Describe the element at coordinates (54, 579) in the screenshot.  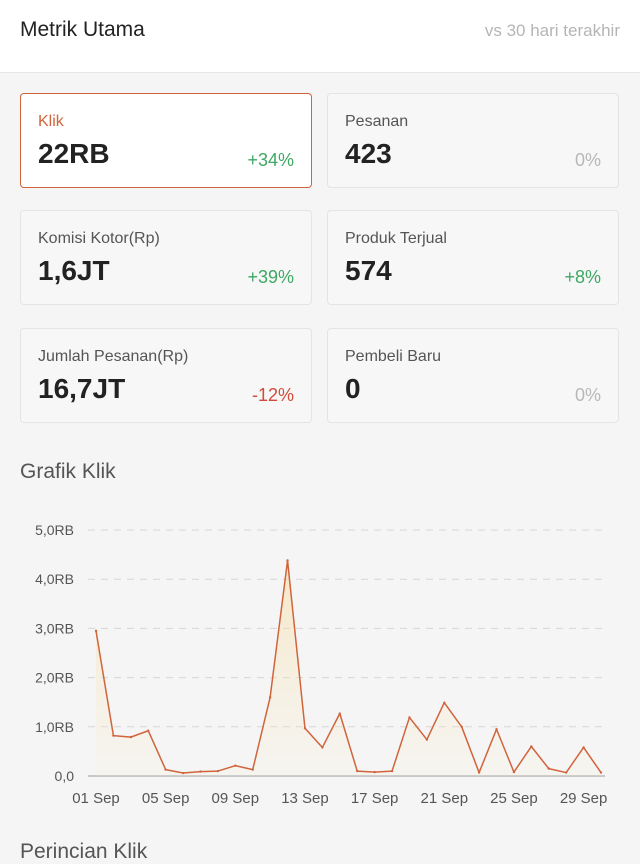
I see `y-tick-label: 4,0RB` at that location.